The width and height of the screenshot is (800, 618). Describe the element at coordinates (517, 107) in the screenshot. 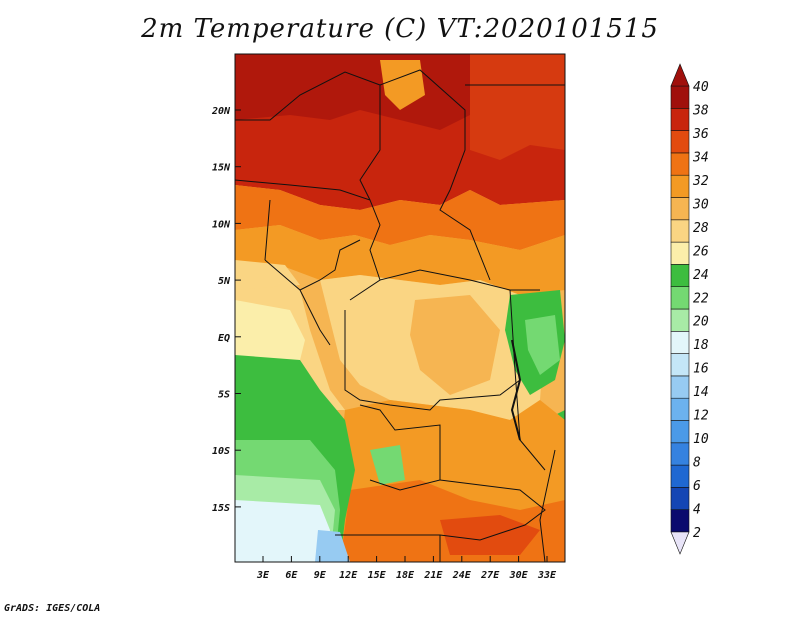

I see `field-zone-36-east` at that location.